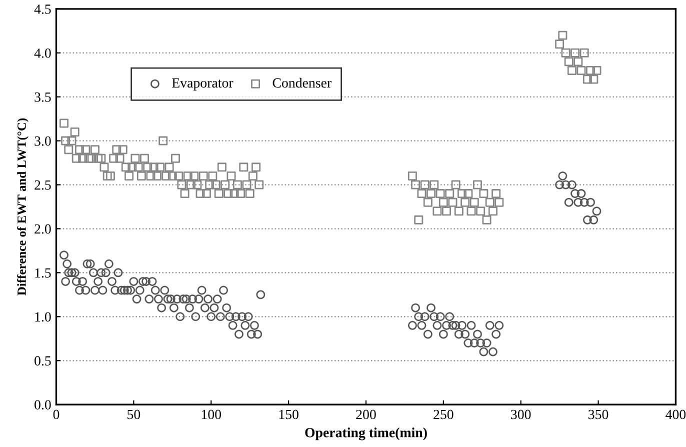  What do you see at coordinates (203, 84) in the screenshot?
I see `legend-label: Evaporator` at bounding box center [203, 84].